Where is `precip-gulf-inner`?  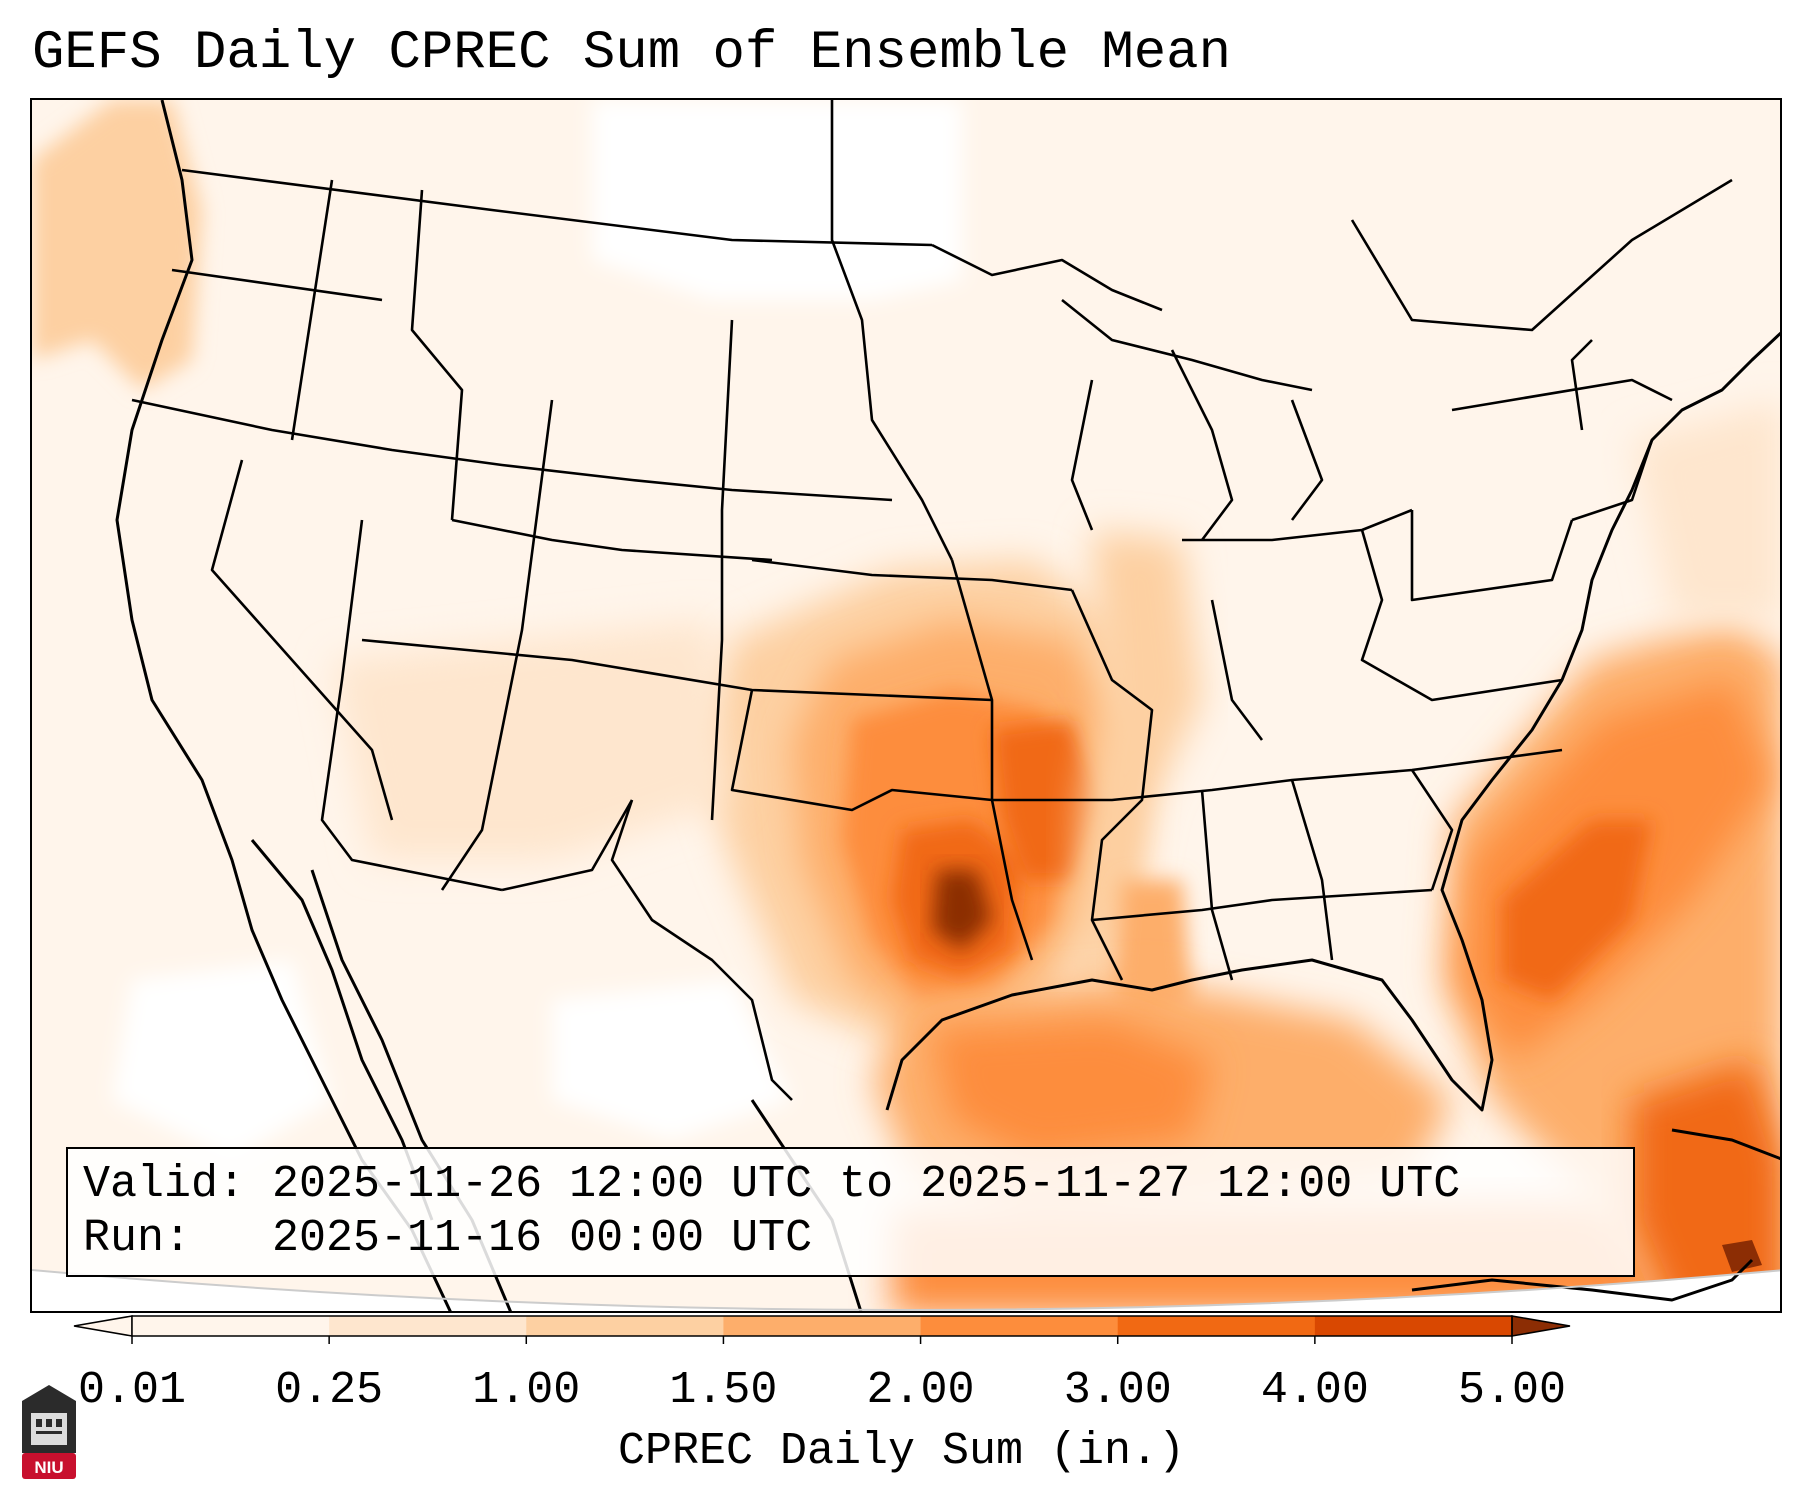 precip-gulf-inner is located at coordinates (1072, 1090).